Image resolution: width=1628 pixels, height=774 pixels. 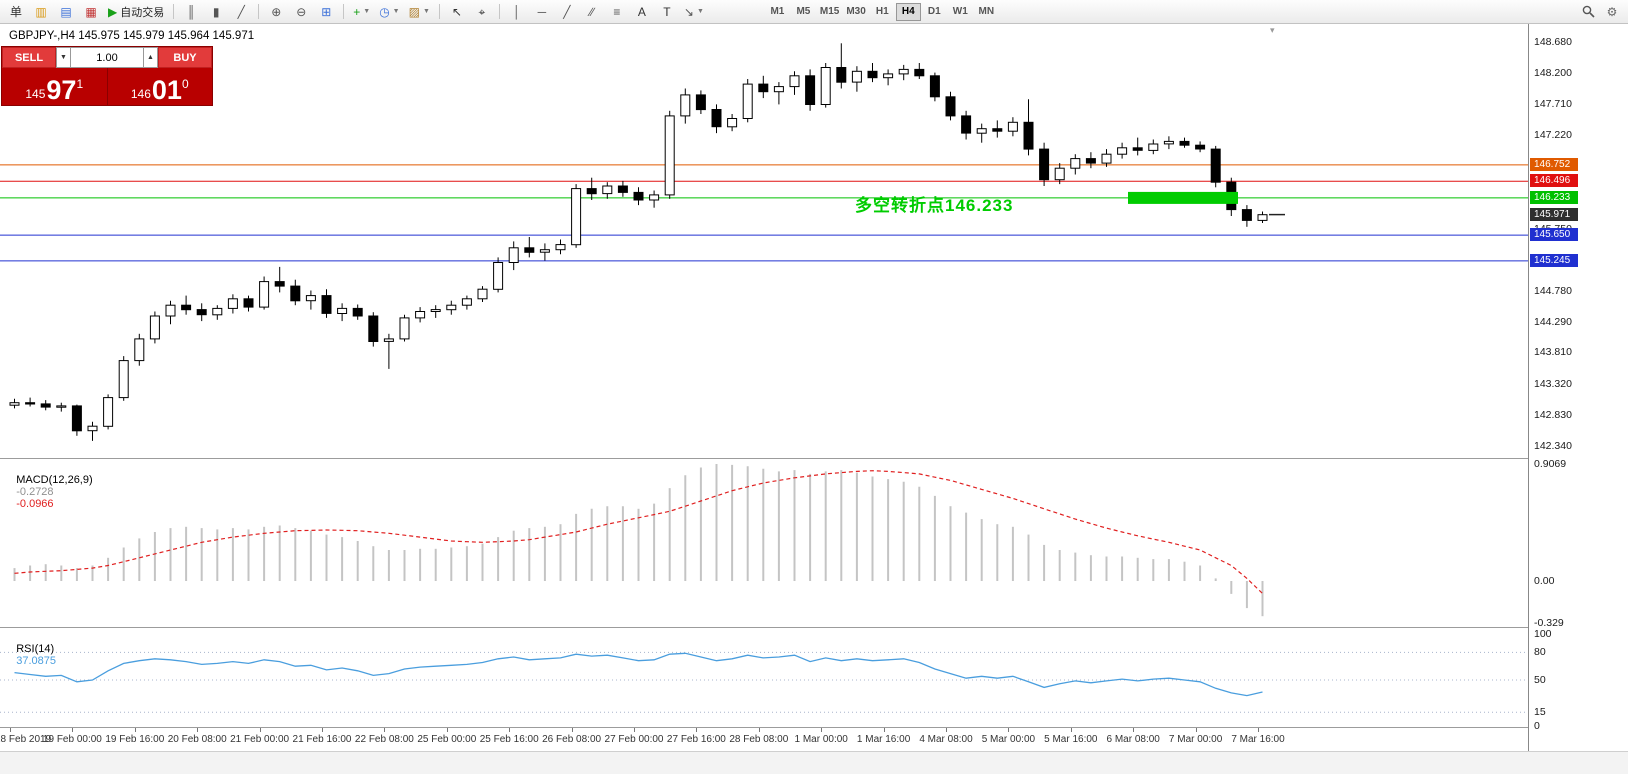 I want to click on crosshair-button: ⌖, so click(x=482, y=12).